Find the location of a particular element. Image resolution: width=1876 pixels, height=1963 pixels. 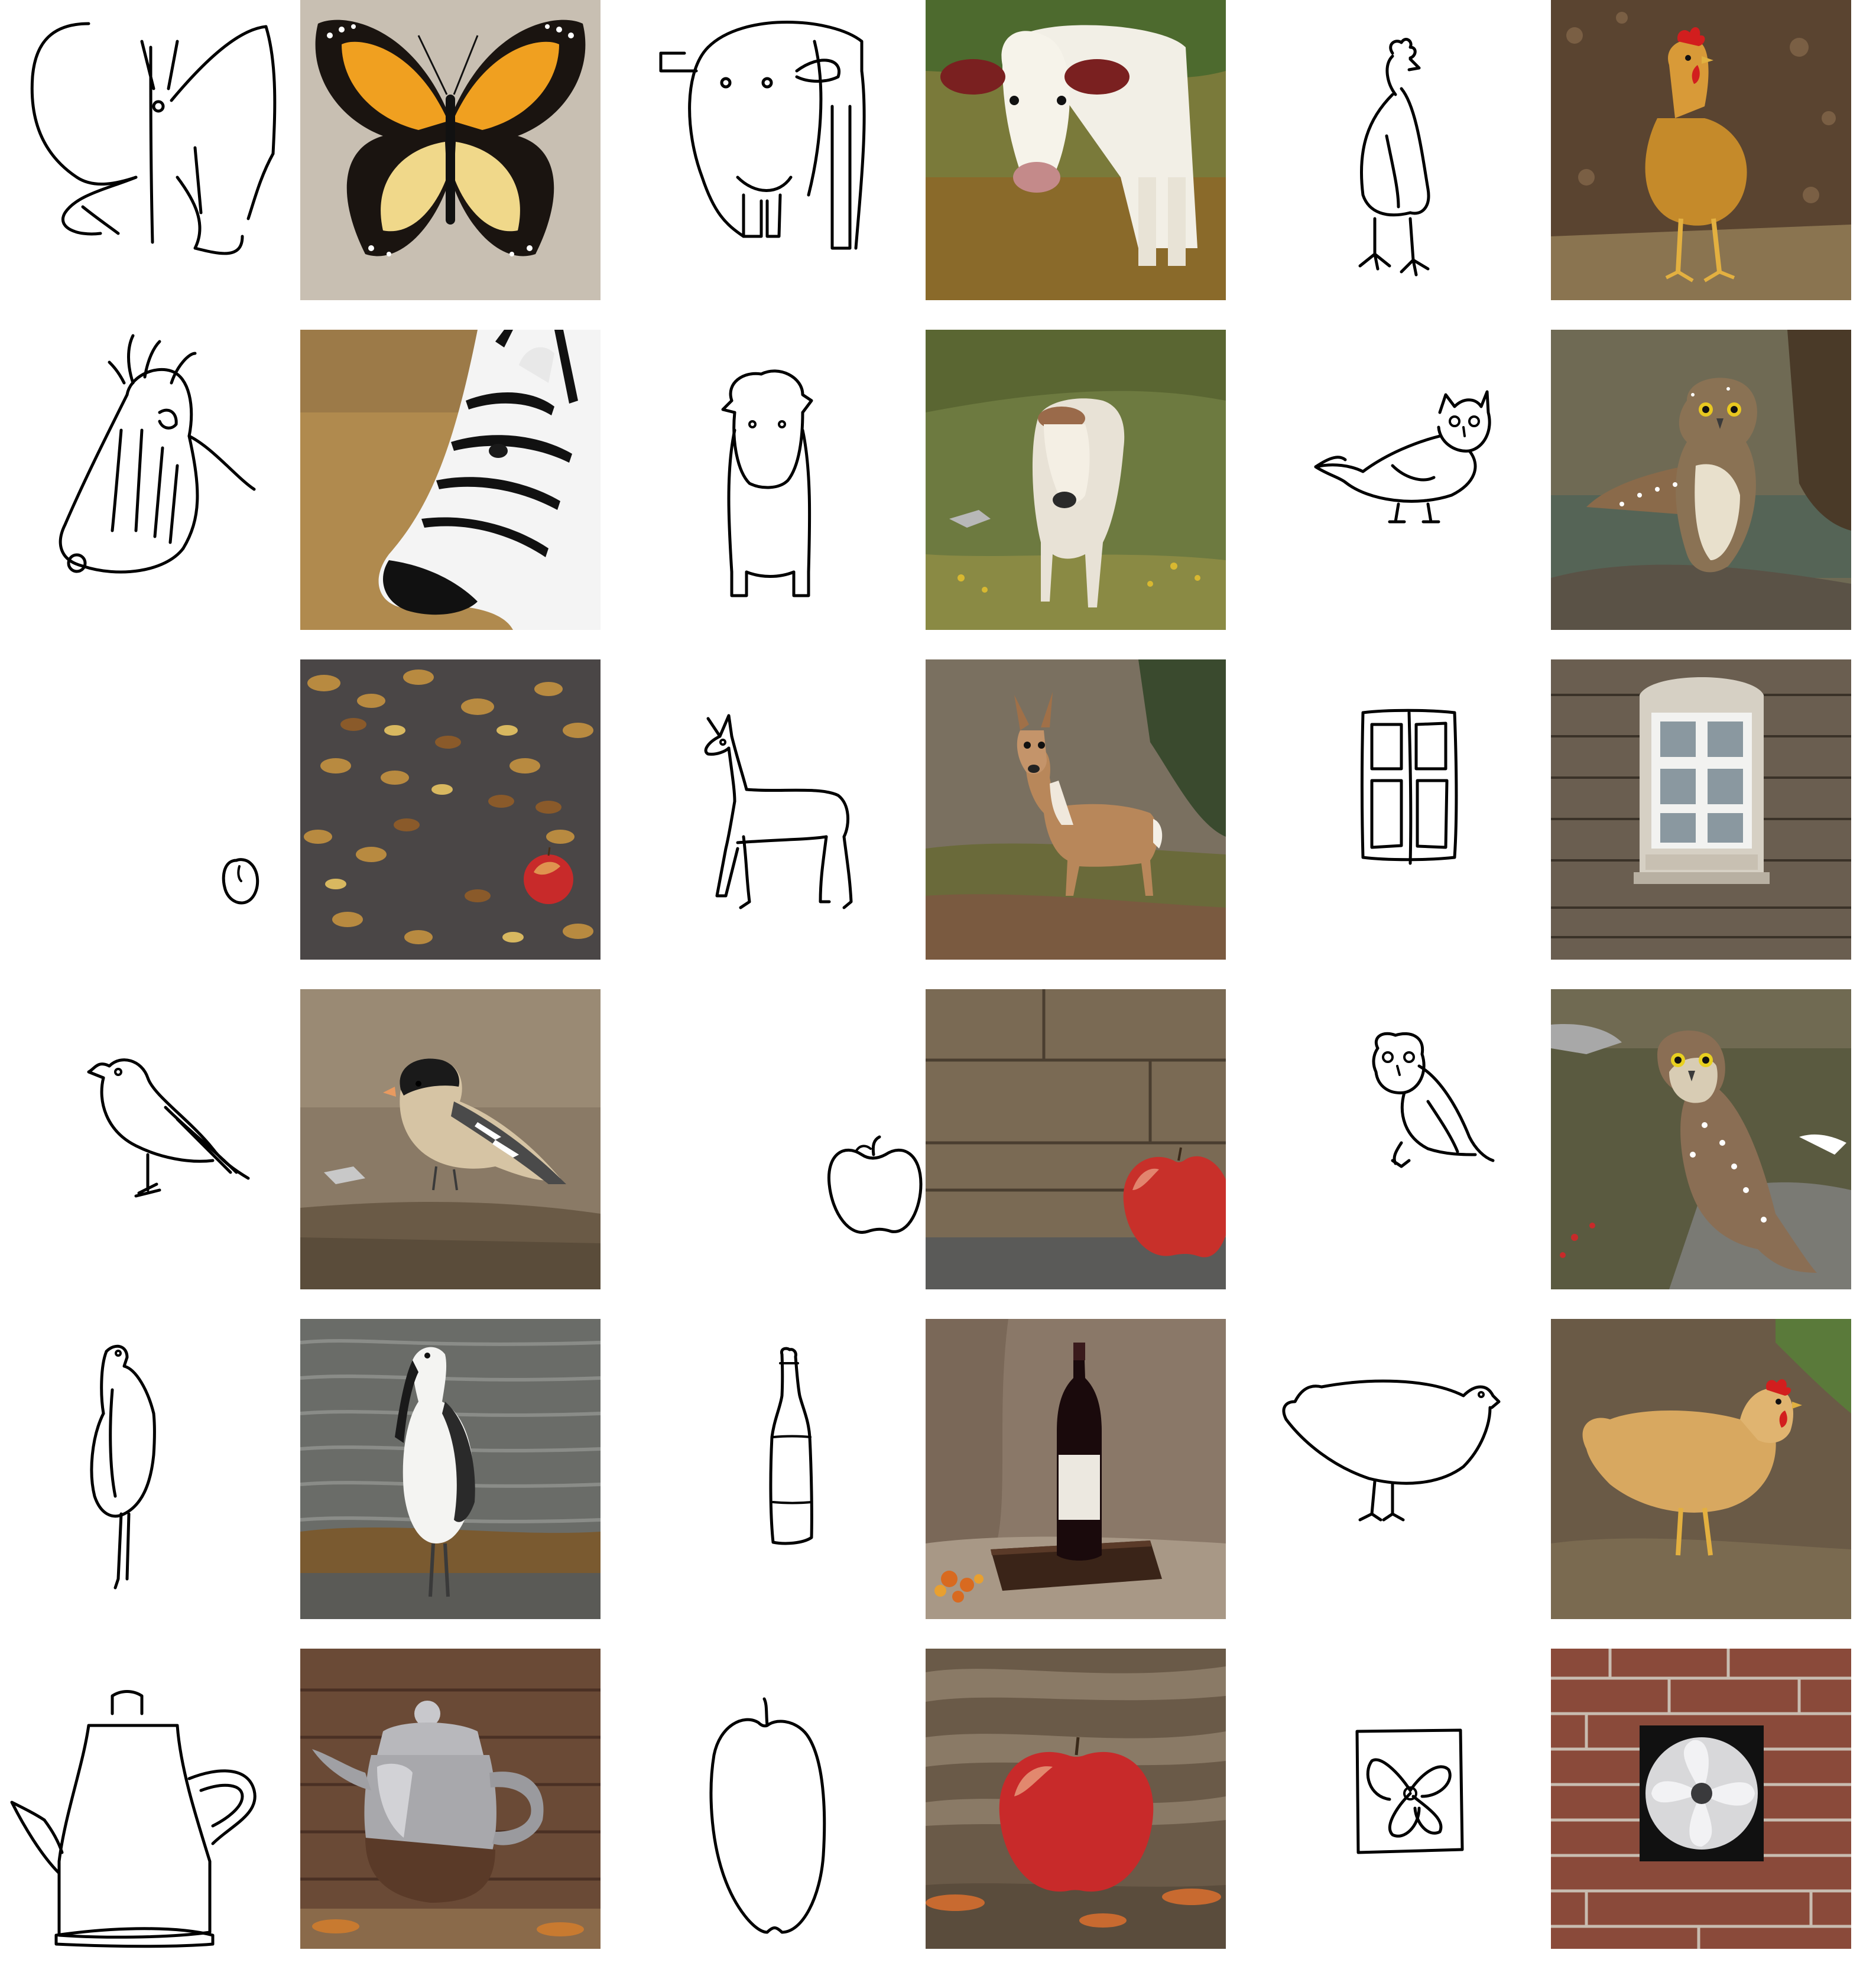

rooster-photo is located at coordinates (1701, 150).